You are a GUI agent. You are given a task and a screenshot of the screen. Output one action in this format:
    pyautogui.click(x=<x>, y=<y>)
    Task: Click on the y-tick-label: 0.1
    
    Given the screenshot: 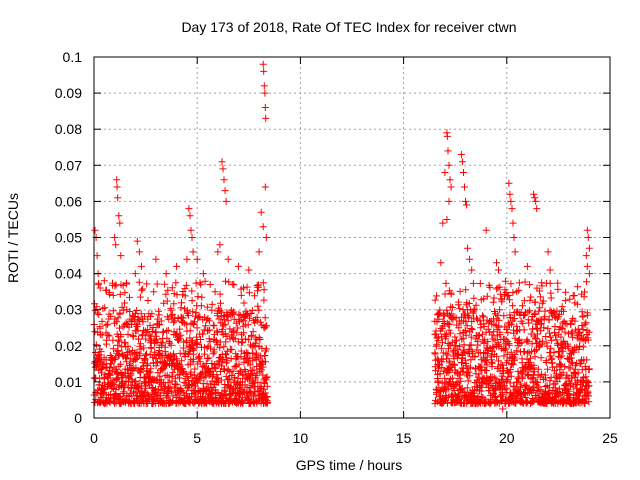 What is the action you would take?
    pyautogui.click(x=73, y=57)
    